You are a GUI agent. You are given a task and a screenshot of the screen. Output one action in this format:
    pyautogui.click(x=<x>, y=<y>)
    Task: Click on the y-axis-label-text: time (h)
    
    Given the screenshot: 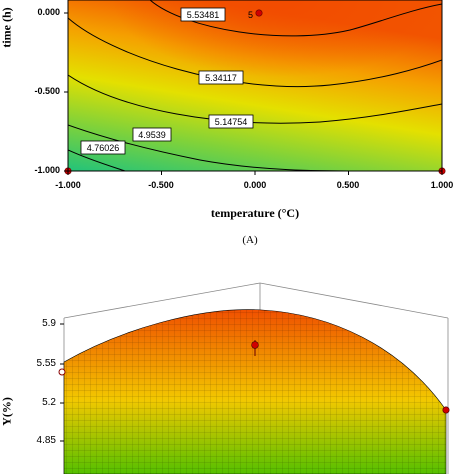 What is the action you would take?
    pyautogui.click(x=7, y=27)
    